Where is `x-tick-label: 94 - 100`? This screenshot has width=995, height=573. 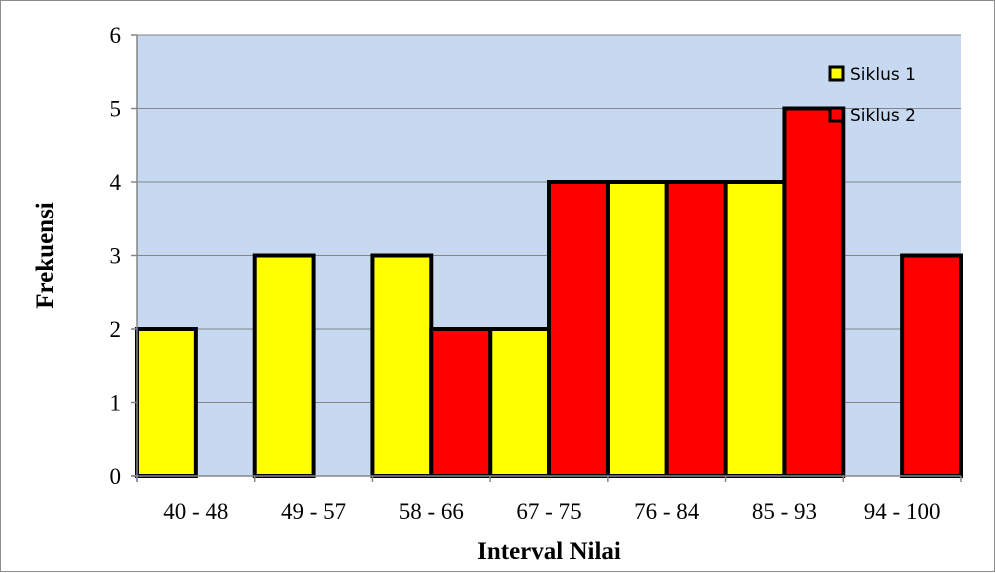 x-tick-label: 94 - 100 is located at coordinates (902, 511).